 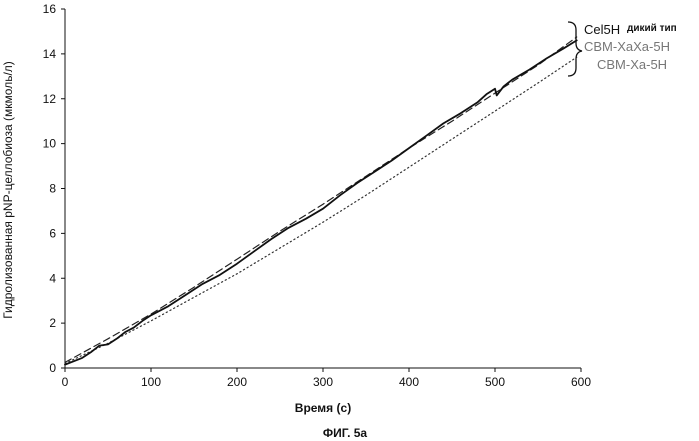 I want to click on y-tick-label: 8, so click(x=52, y=189).